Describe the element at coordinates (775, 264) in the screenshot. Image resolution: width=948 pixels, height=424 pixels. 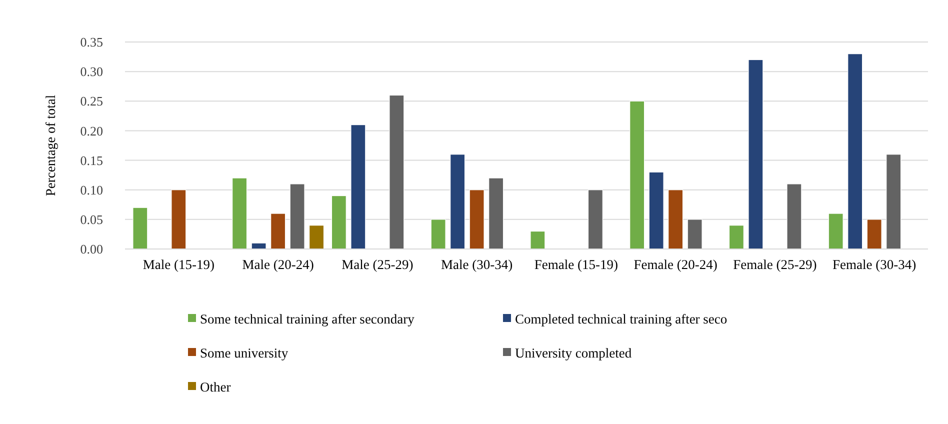
I see `x-tick-label: Female (25-29)` at that location.